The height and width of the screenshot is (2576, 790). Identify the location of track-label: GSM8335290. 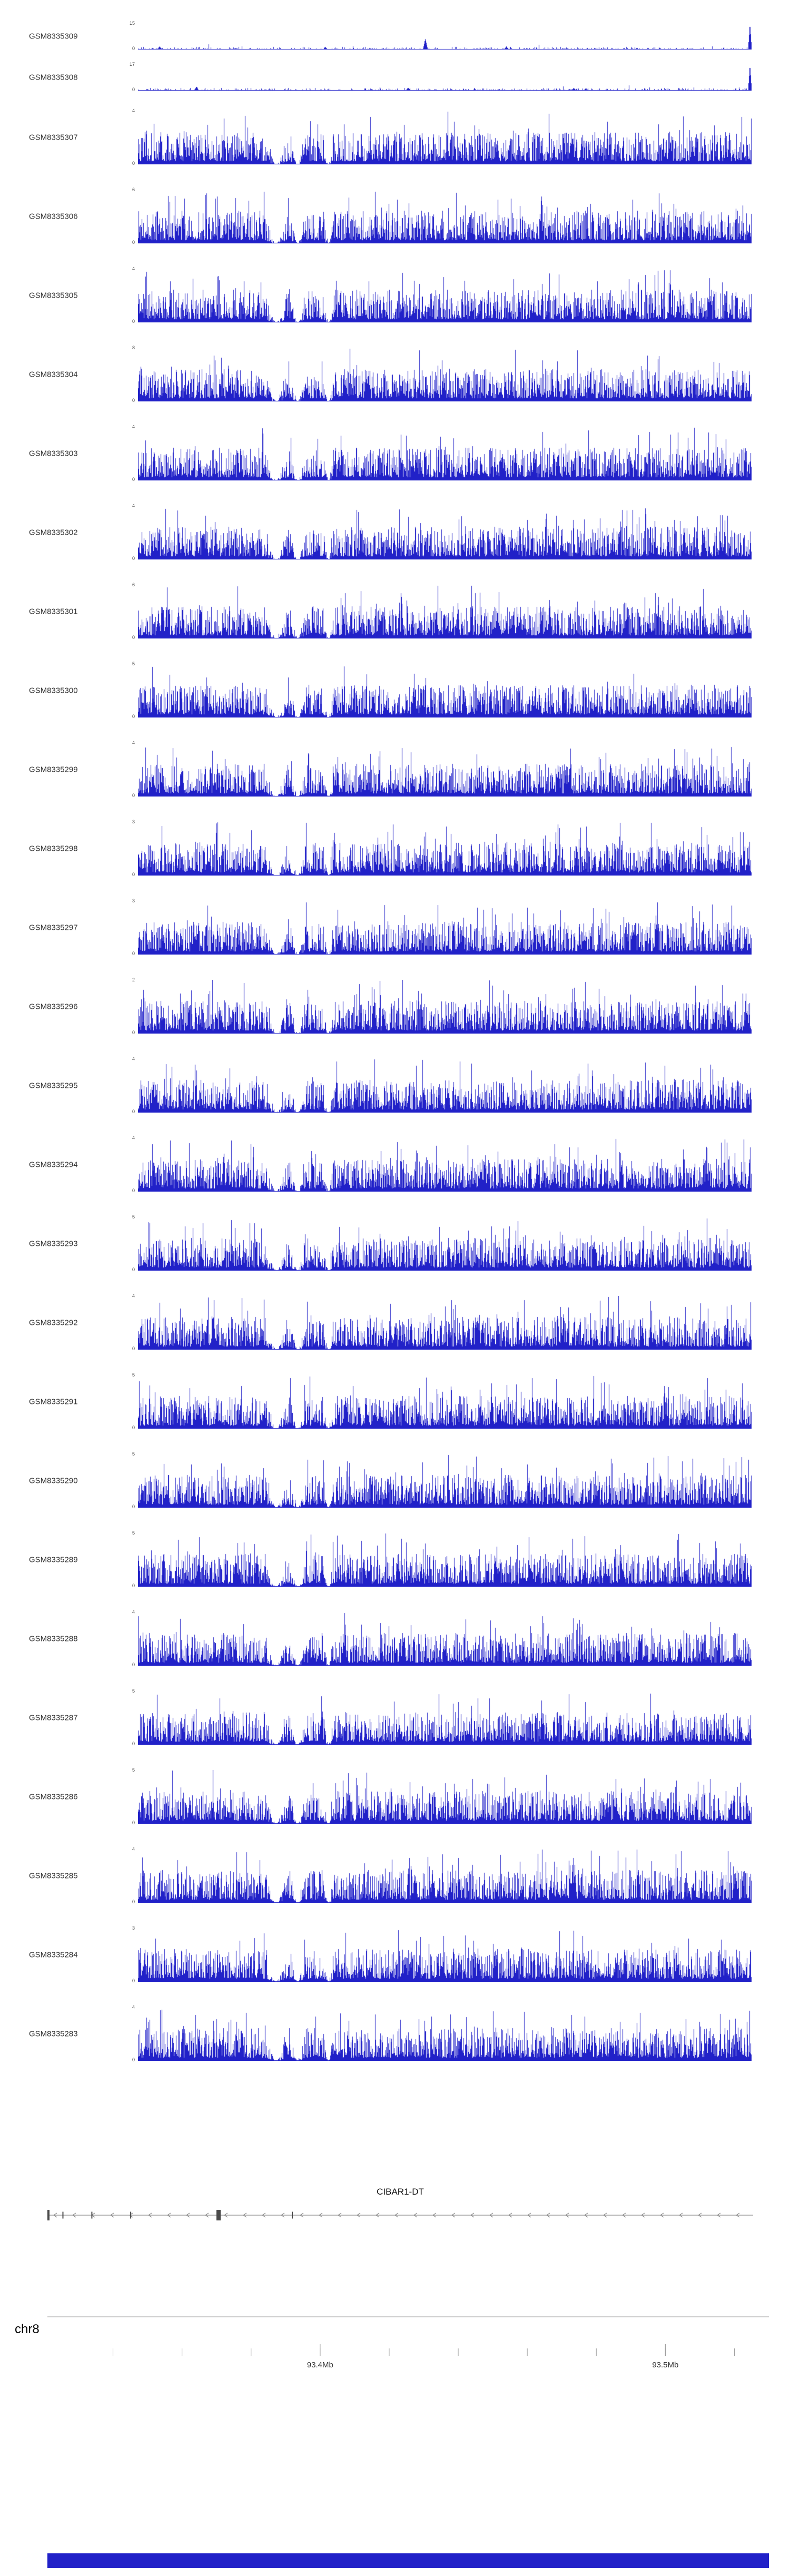
(53, 1481).